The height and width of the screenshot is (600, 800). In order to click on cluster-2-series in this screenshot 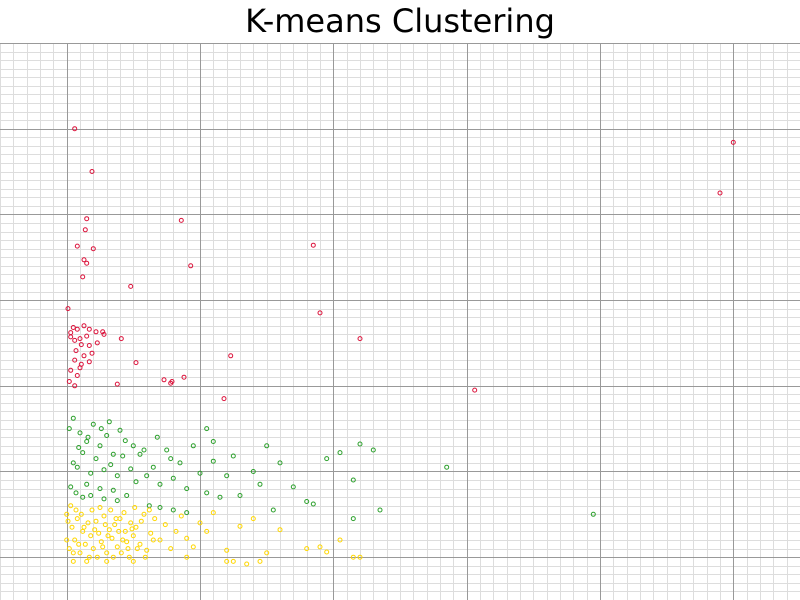, I will do `click(213, 535)`.